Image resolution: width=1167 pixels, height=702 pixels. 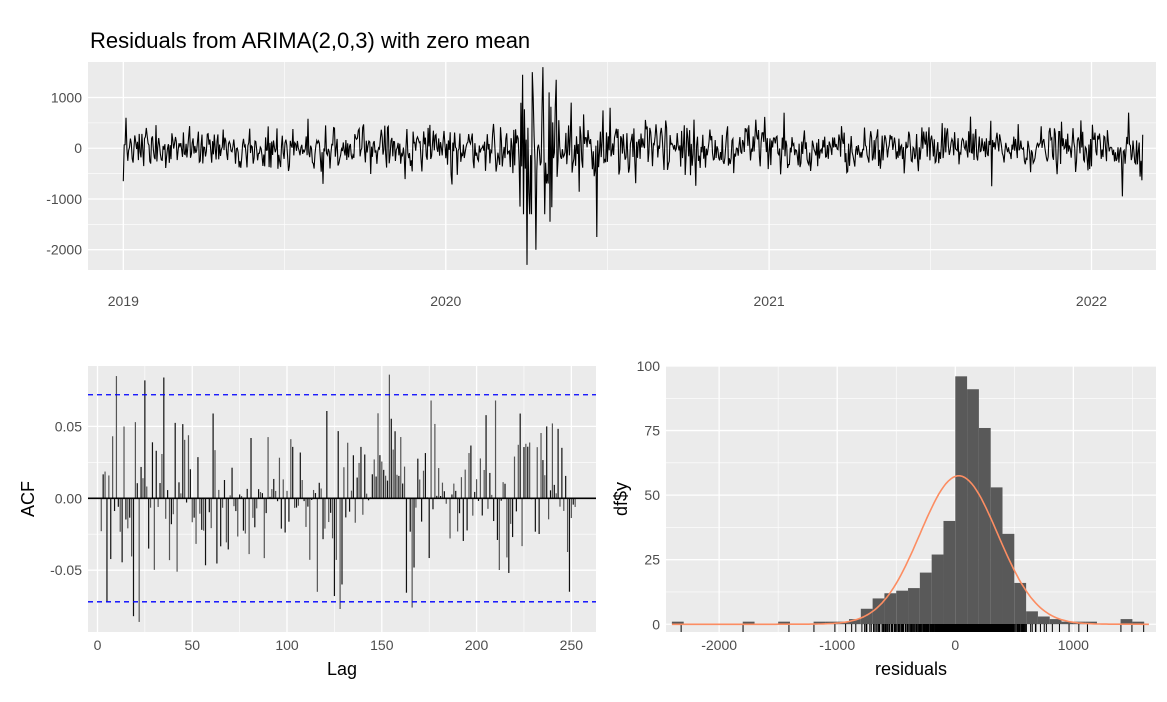 What do you see at coordinates (912, 628) in the screenshot?
I see `histogram-rug` at bounding box center [912, 628].